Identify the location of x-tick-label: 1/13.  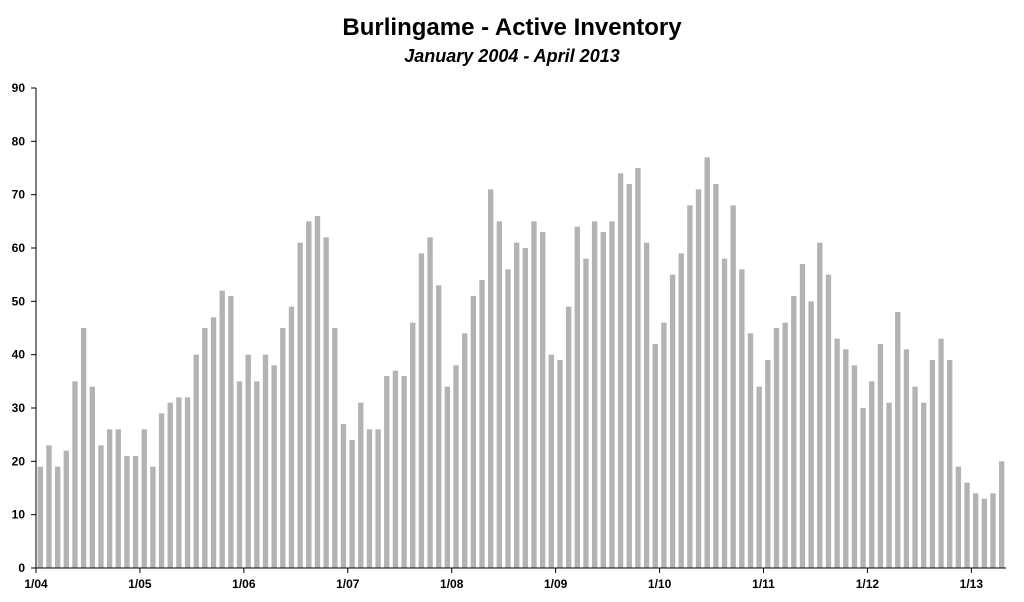
(972, 584).